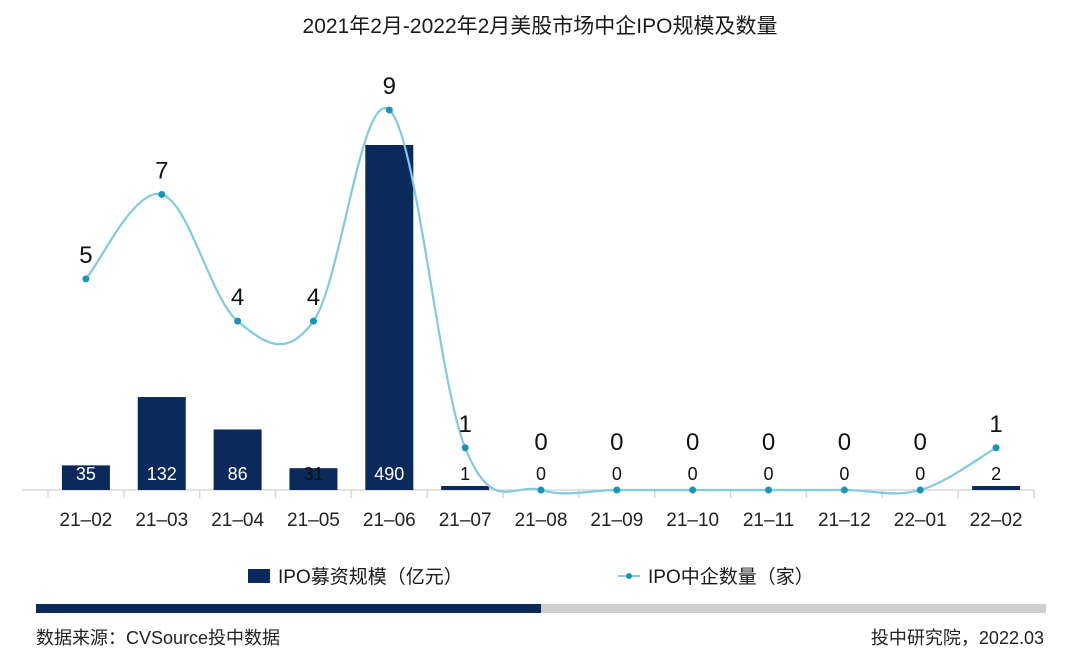 The image size is (1080, 650). Describe the element at coordinates (86, 520) in the screenshot. I see `x-tick-label: 21–02` at that location.